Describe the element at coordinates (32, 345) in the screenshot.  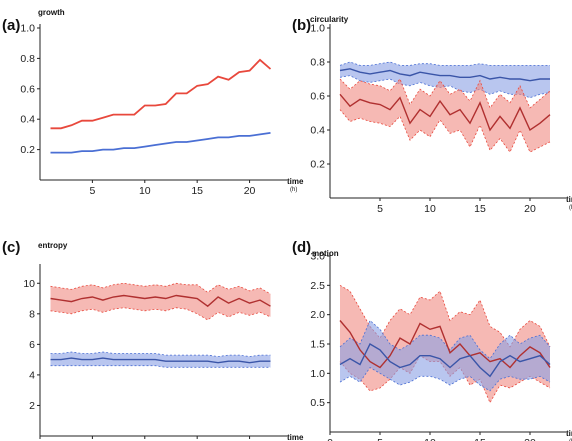
I see `y-tick-label: 6` at that location.